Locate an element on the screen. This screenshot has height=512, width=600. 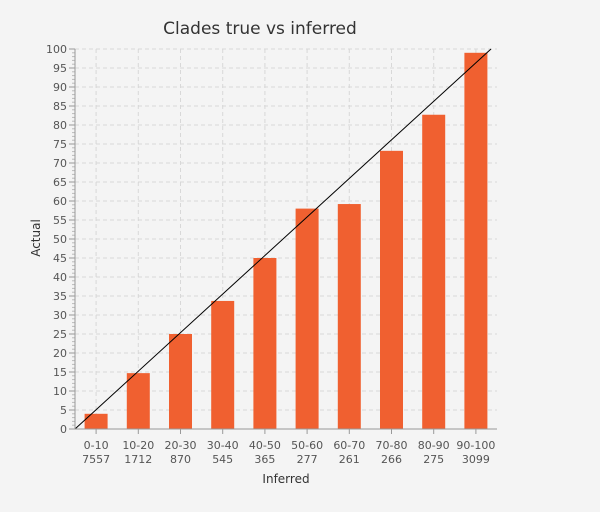
y-tick-label: 85 is located at coordinates (60, 106).